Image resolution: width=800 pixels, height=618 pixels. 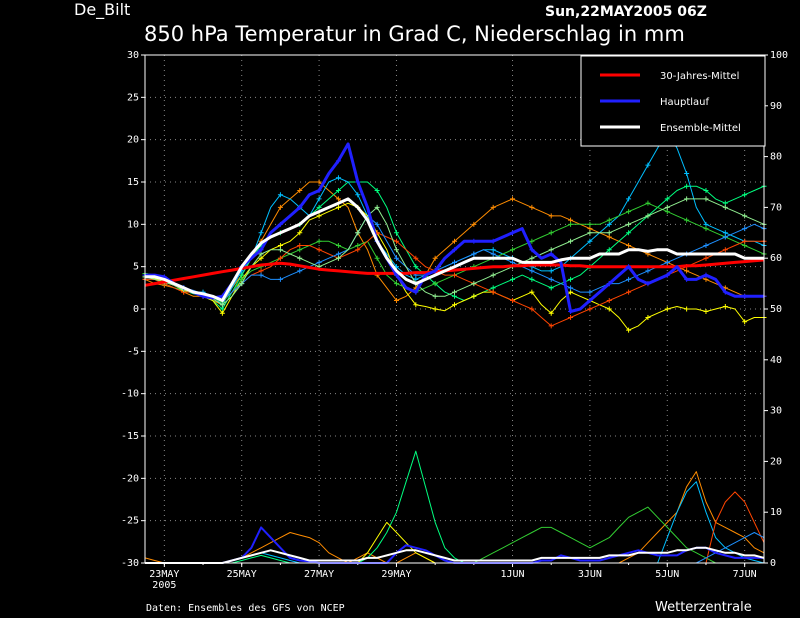 What do you see at coordinates (133, 140) in the screenshot?
I see `y-tick-label-left: 20` at bounding box center [133, 140].